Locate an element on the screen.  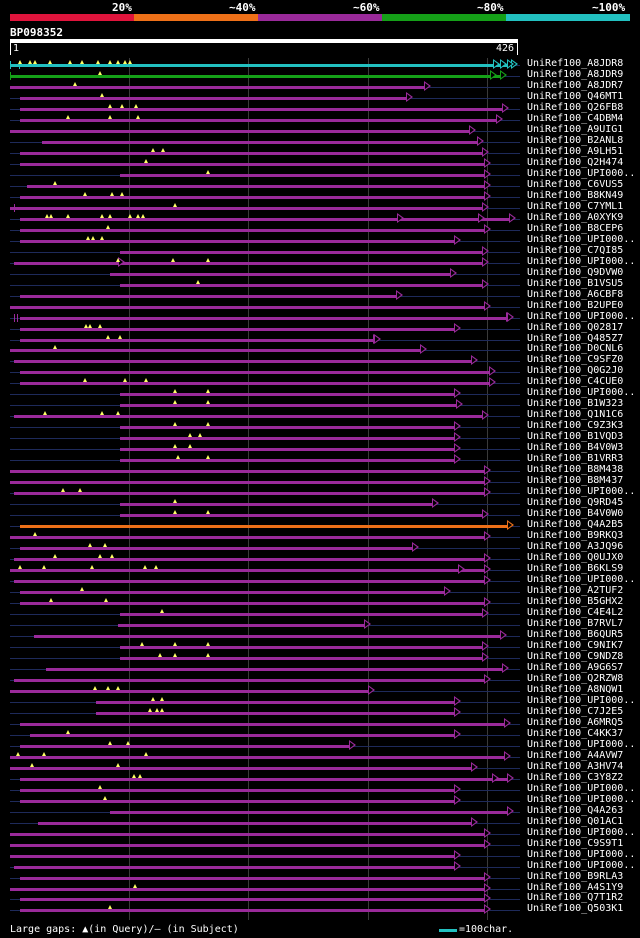
hit-label: UniRef100_C7J2E5 is located at coordinates (575, 711).